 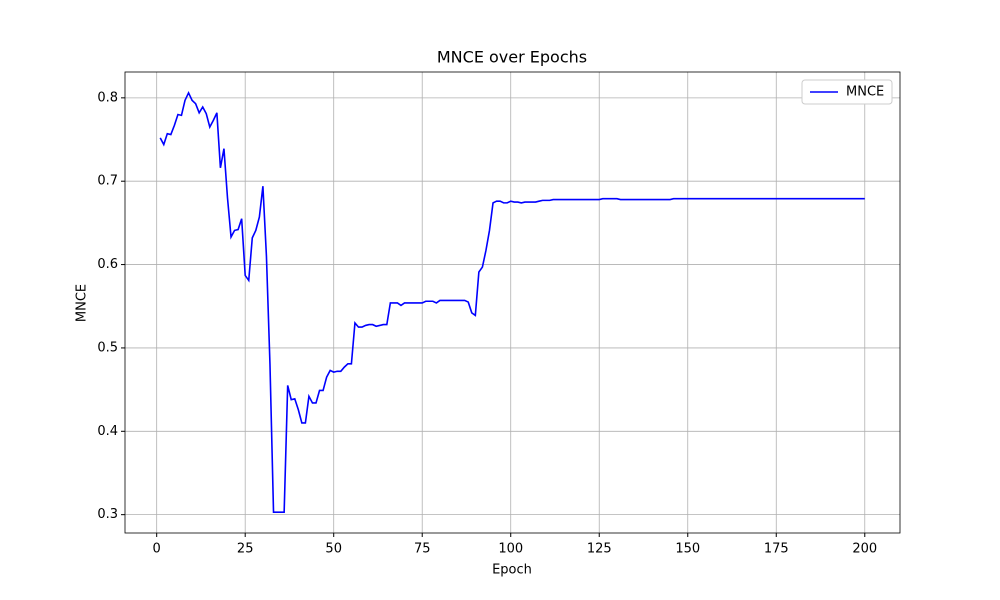 I want to click on x-tick-label: 0, so click(x=157, y=549).